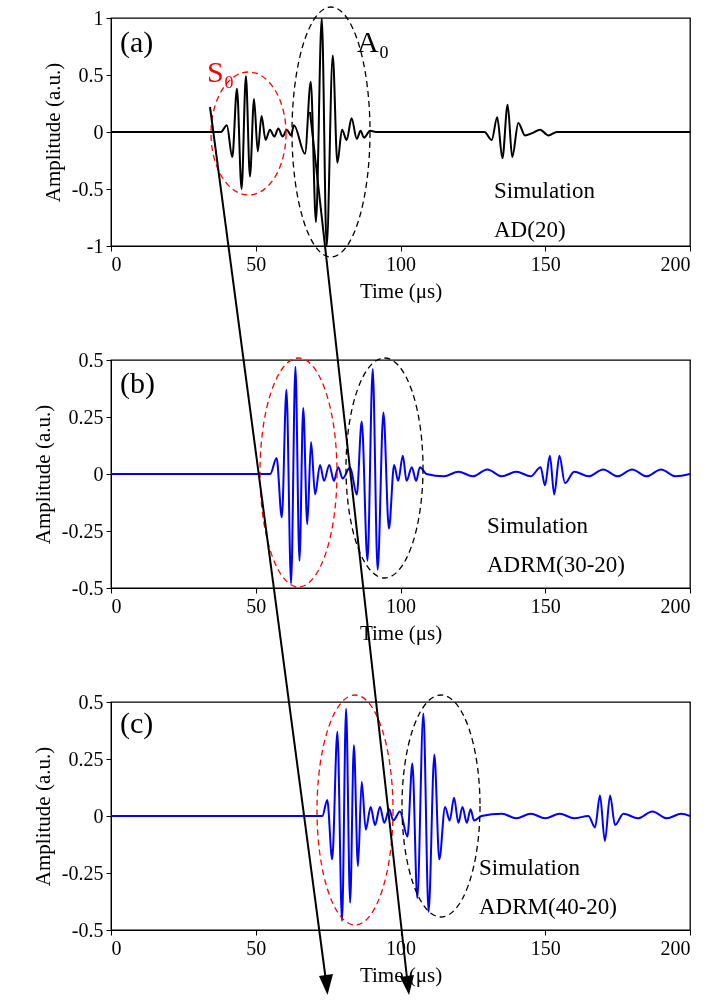 The width and height of the screenshot is (713, 1005). Describe the element at coordinates (548, 887) in the screenshot. I see `annotation: Simulation ADRM(40-20)` at that location.